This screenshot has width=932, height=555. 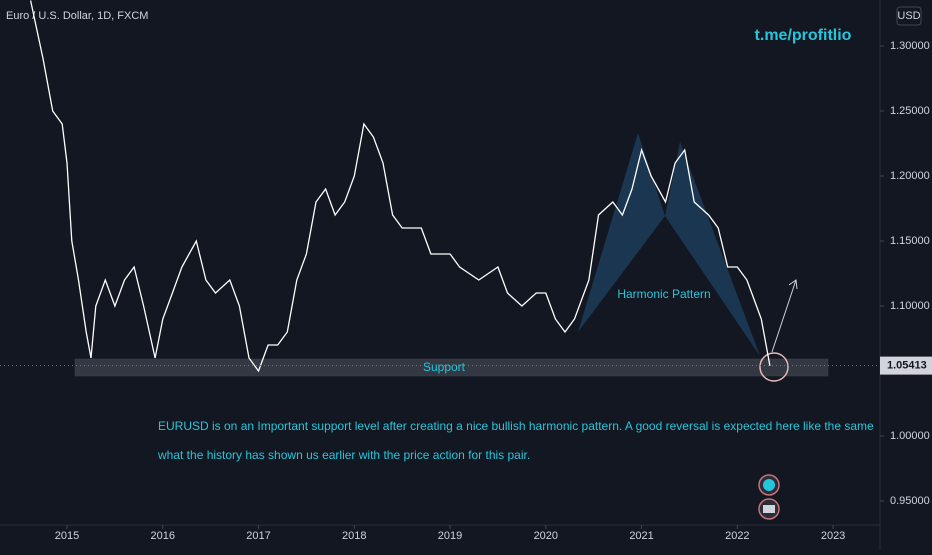 What do you see at coordinates (910, 436) in the screenshot?
I see `y-tick-label: 1.00000` at bounding box center [910, 436].